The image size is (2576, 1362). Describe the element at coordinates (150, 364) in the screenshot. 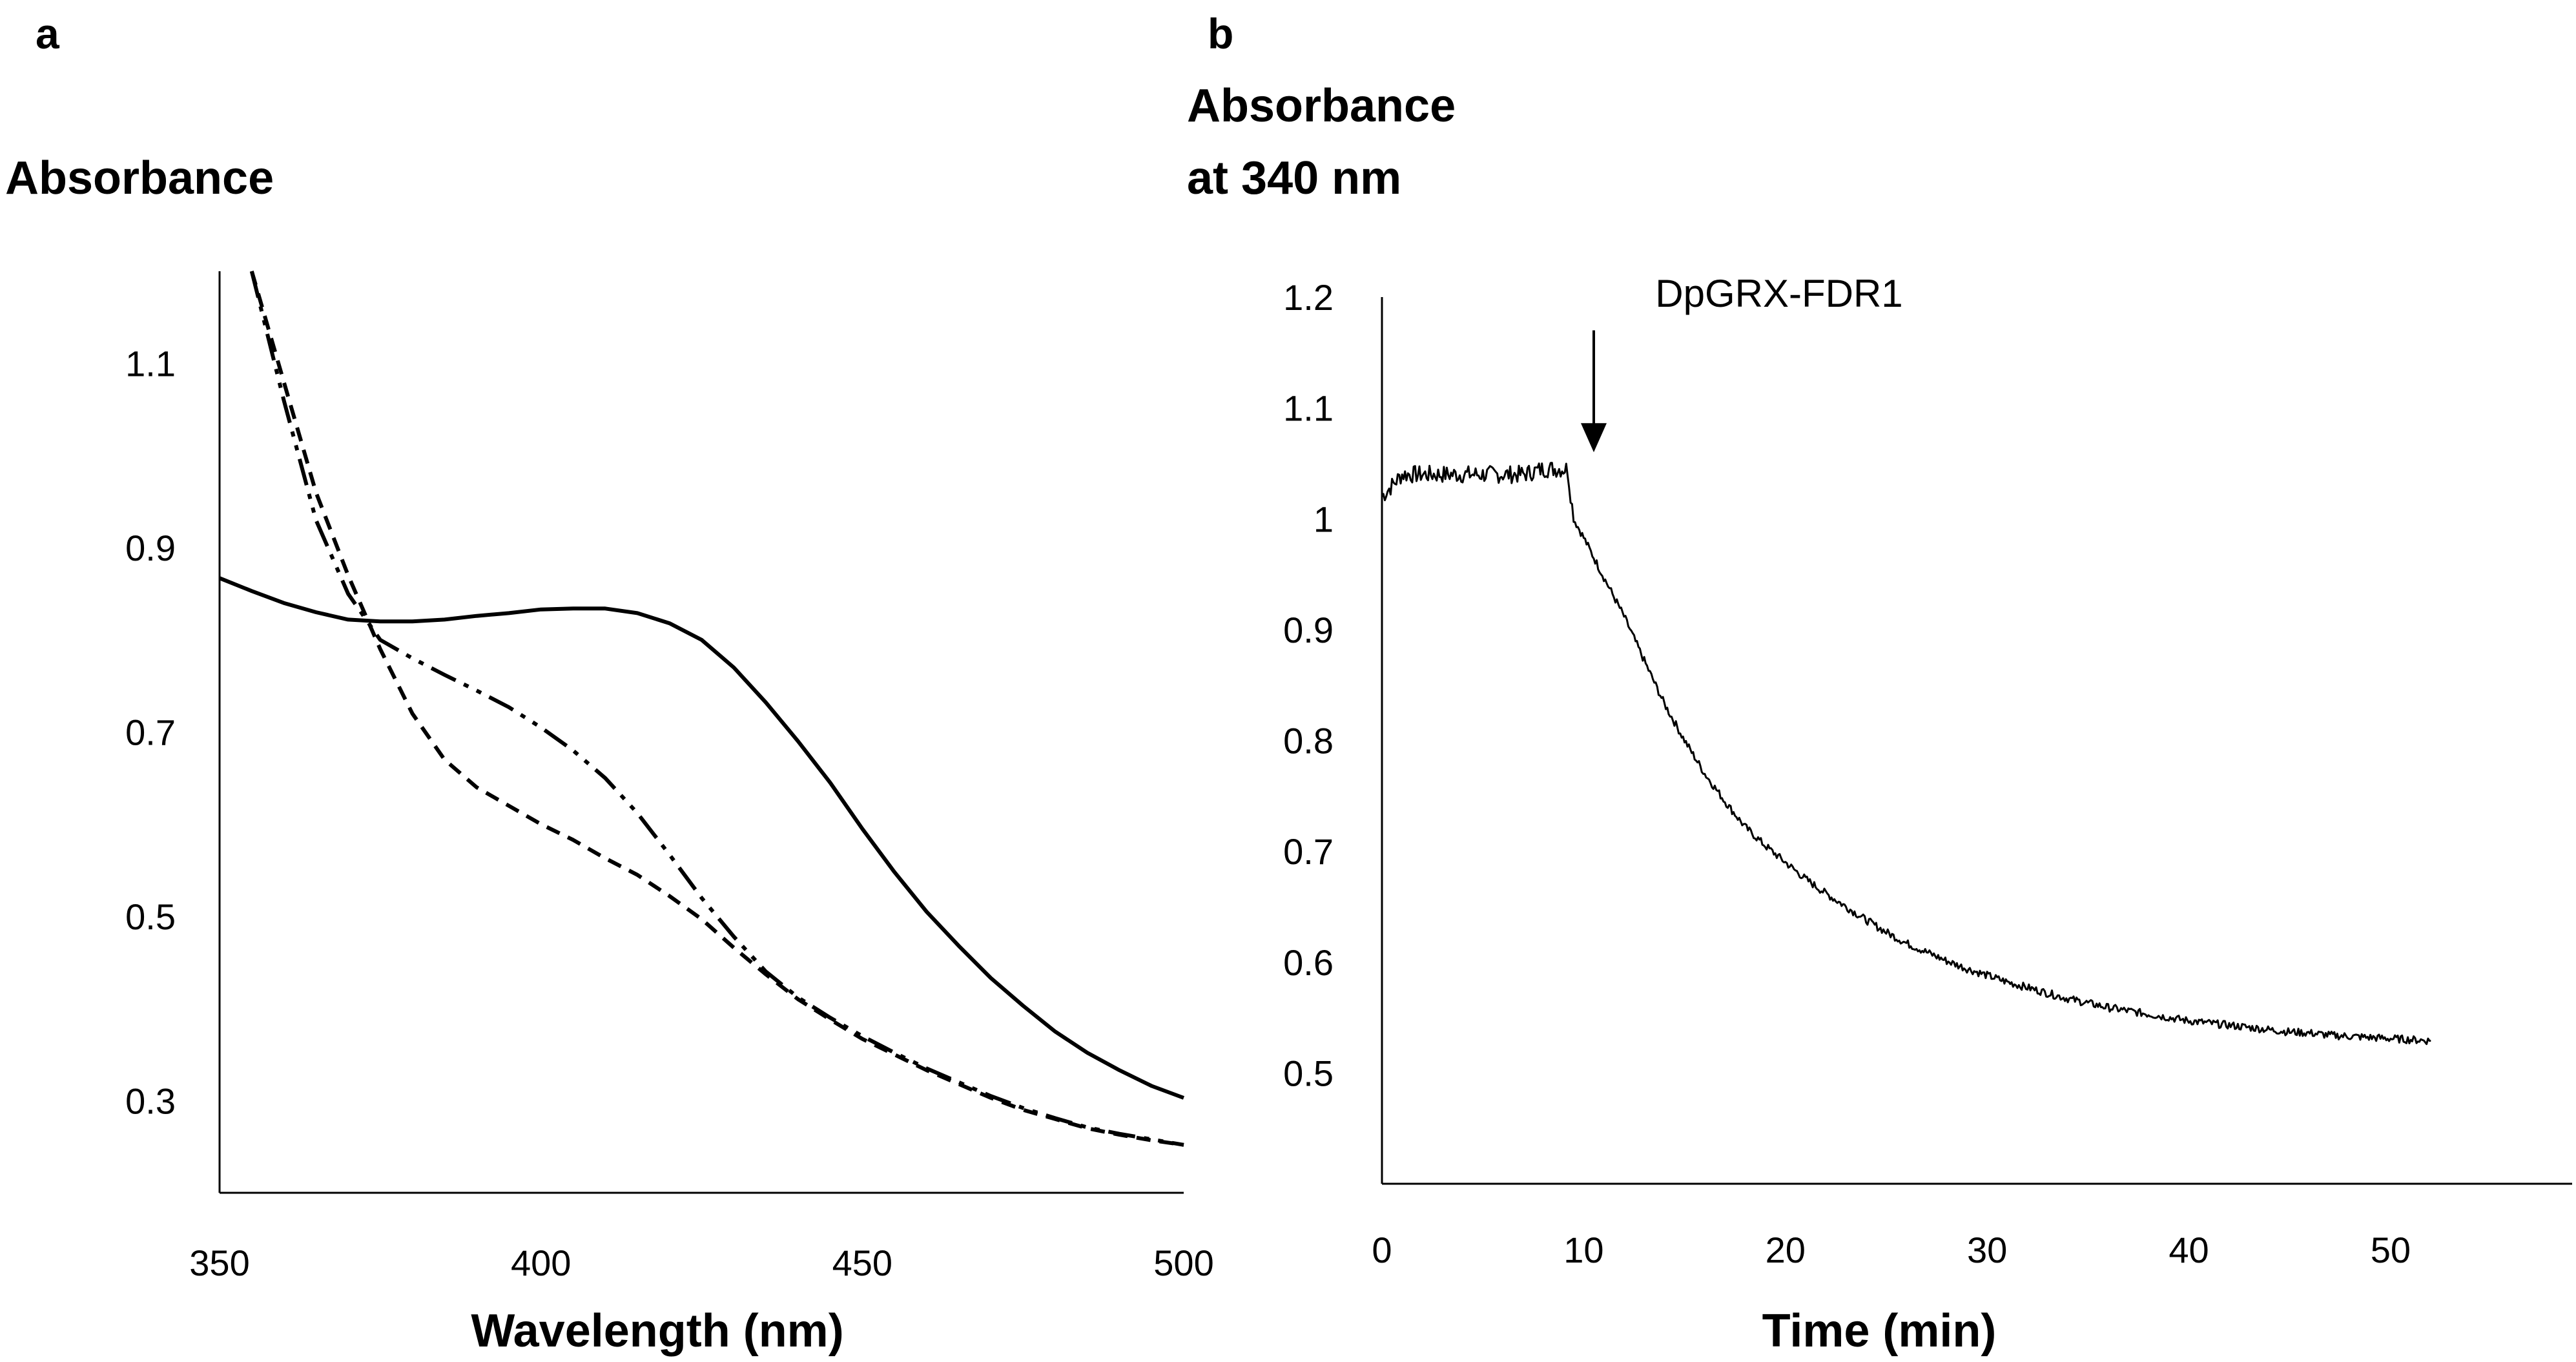

I see `panel-a-y-tick-label: 1.1` at that location.